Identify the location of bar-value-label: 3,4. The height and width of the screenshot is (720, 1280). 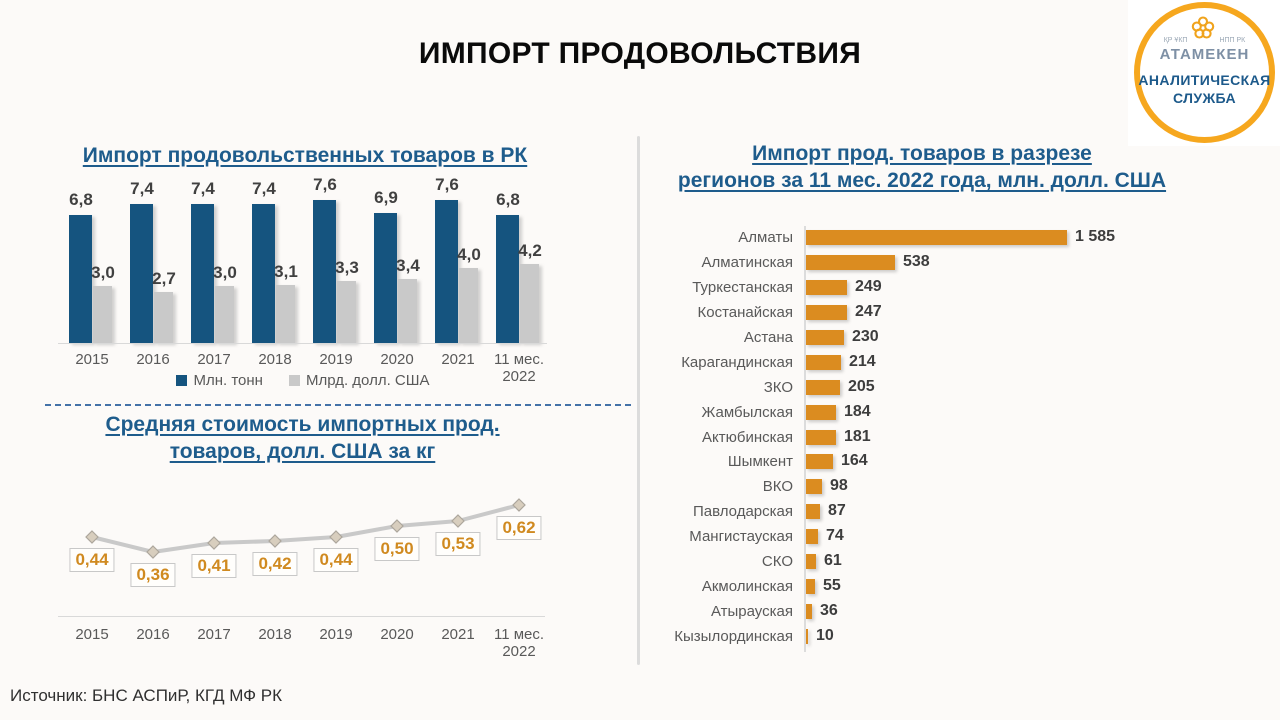
(408, 265).